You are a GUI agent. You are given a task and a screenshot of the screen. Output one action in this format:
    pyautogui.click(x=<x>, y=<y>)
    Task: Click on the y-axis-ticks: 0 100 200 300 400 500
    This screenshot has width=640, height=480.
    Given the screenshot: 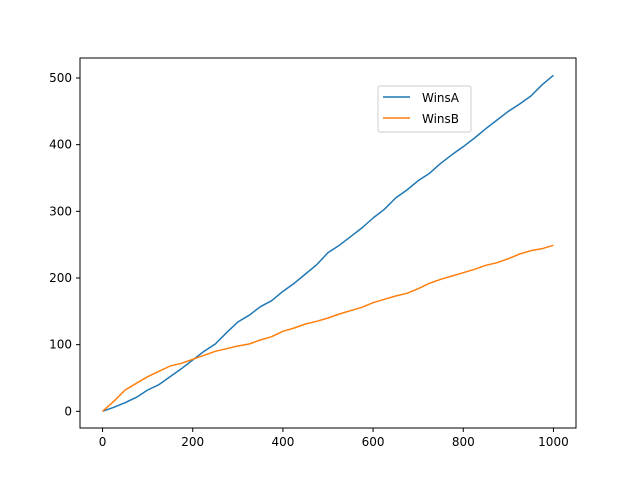 What is the action you would take?
    pyautogui.click(x=64, y=244)
    